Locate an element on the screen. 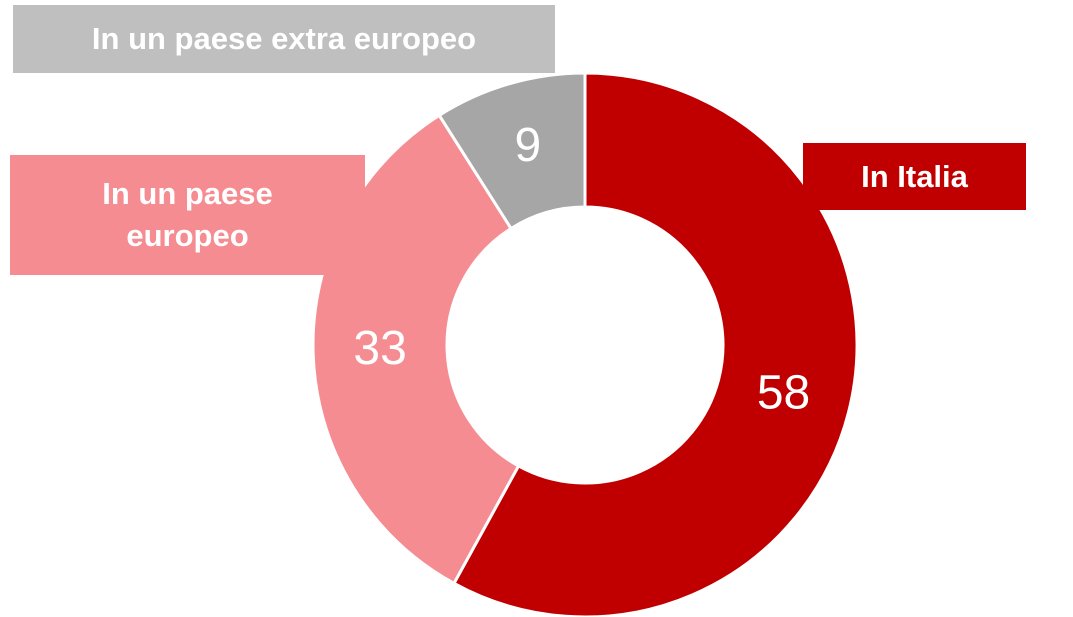 Image resolution: width=1073 pixels, height=617 pixels. category-label: In un paese extra europeo is located at coordinates (284, 39).